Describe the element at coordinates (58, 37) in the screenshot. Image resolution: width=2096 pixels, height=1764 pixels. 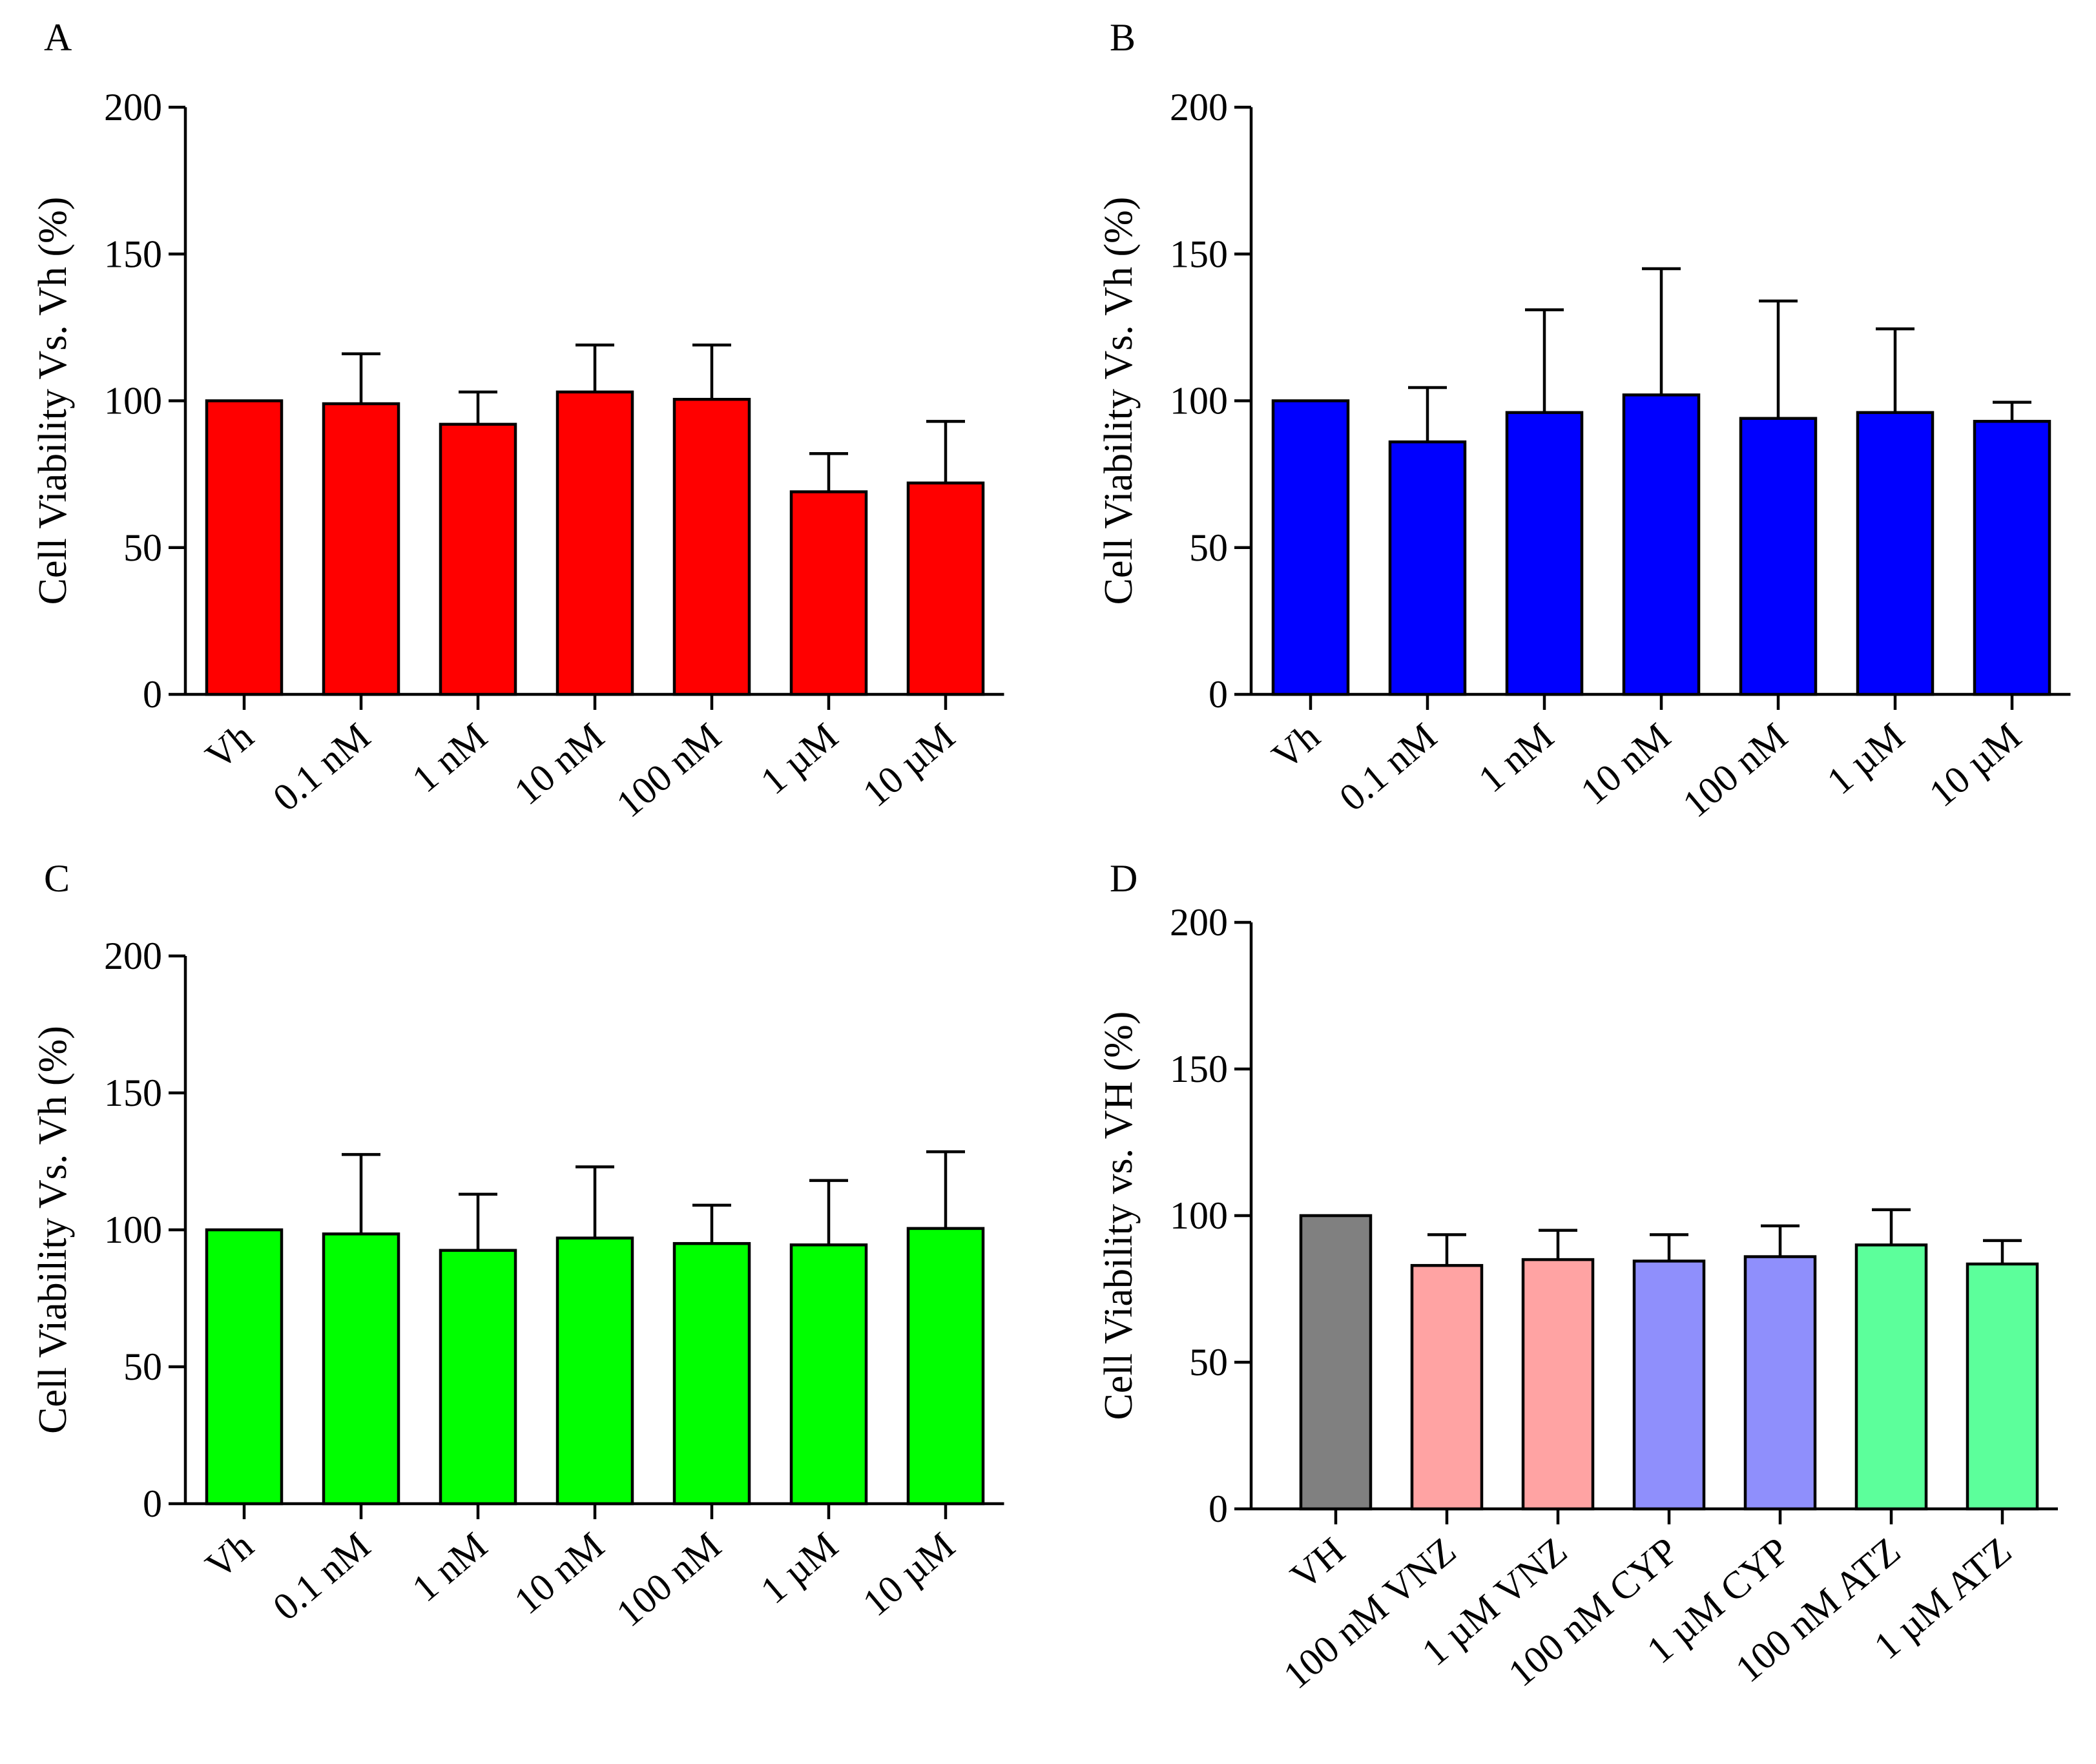
I see `panel-label: A` at that location.